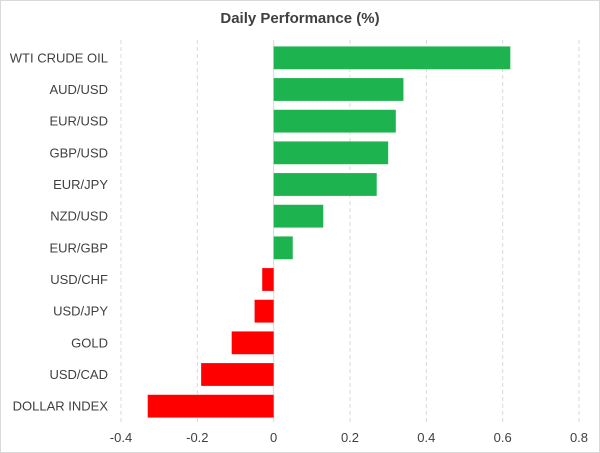 The image size is (600, 453). What do you see at coordinates (78, 247) in the screenshot?
I see `category-label-eur-gbp: EUR/GBP` at bounding box center [78, 247].